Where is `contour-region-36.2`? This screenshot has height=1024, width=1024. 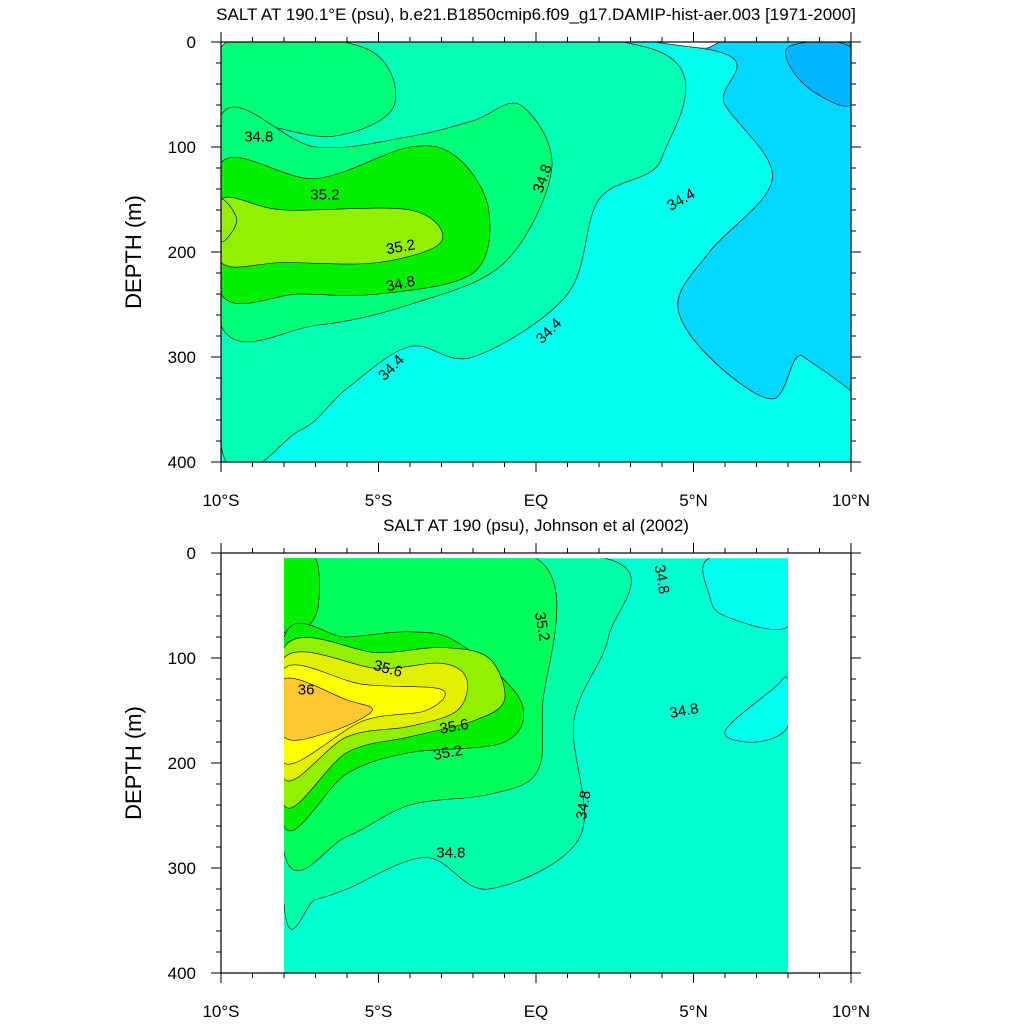 contour-region-36.2 is located at coordinates (328, 709).